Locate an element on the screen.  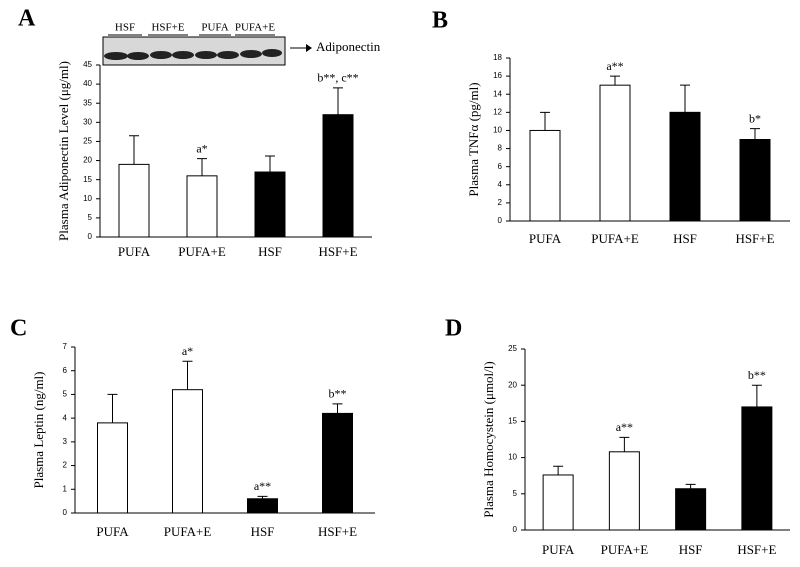
blot-lane-label: PUFA is located at coordinates (214, 28).